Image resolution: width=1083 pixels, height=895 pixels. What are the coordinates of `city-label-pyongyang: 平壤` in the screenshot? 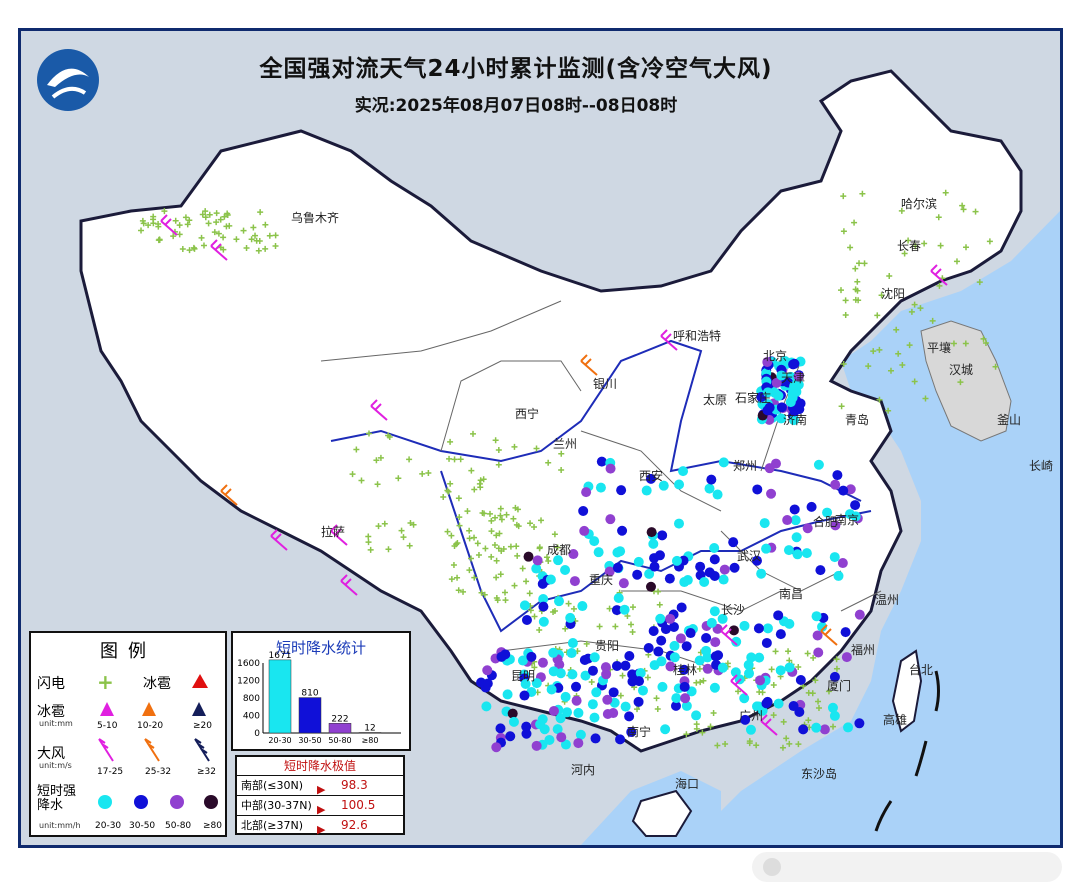 It's located at (939, 348).